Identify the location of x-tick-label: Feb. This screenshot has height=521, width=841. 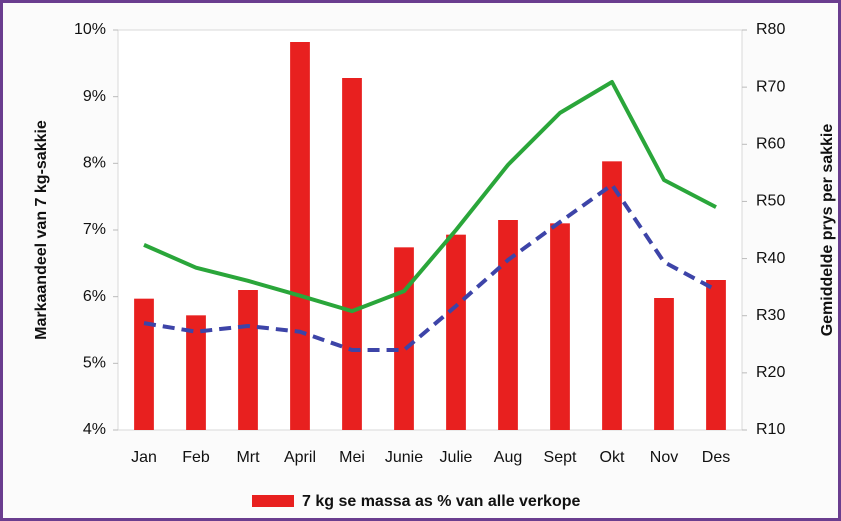
(196, 457).